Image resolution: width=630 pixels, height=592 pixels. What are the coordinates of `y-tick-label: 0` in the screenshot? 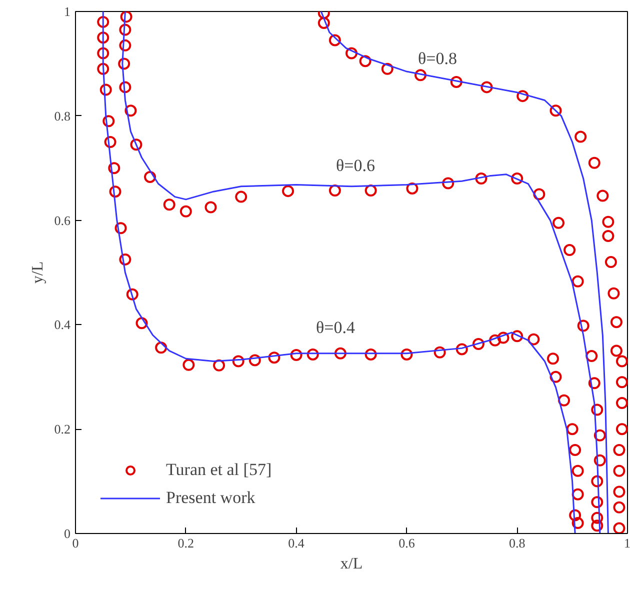 It's located at (67, 533).